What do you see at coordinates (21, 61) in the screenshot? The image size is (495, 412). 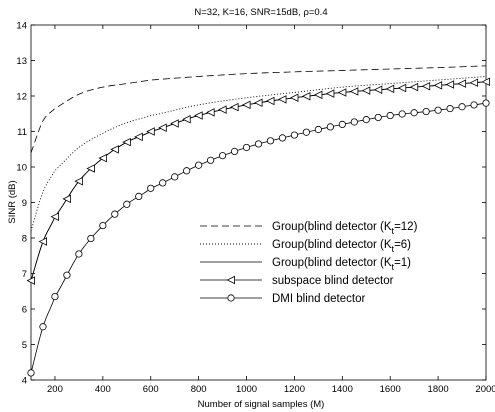 I see `y-tick-label: 13` at bounding box center [21, 61].